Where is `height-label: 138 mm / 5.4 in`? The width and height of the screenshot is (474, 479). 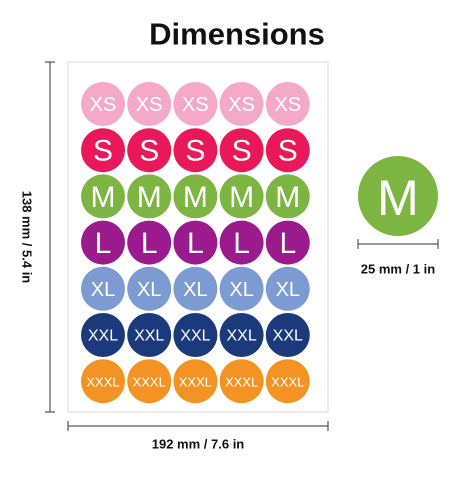 height-label: 138 mm / 5.4 in is located at coordinates (27, 237).